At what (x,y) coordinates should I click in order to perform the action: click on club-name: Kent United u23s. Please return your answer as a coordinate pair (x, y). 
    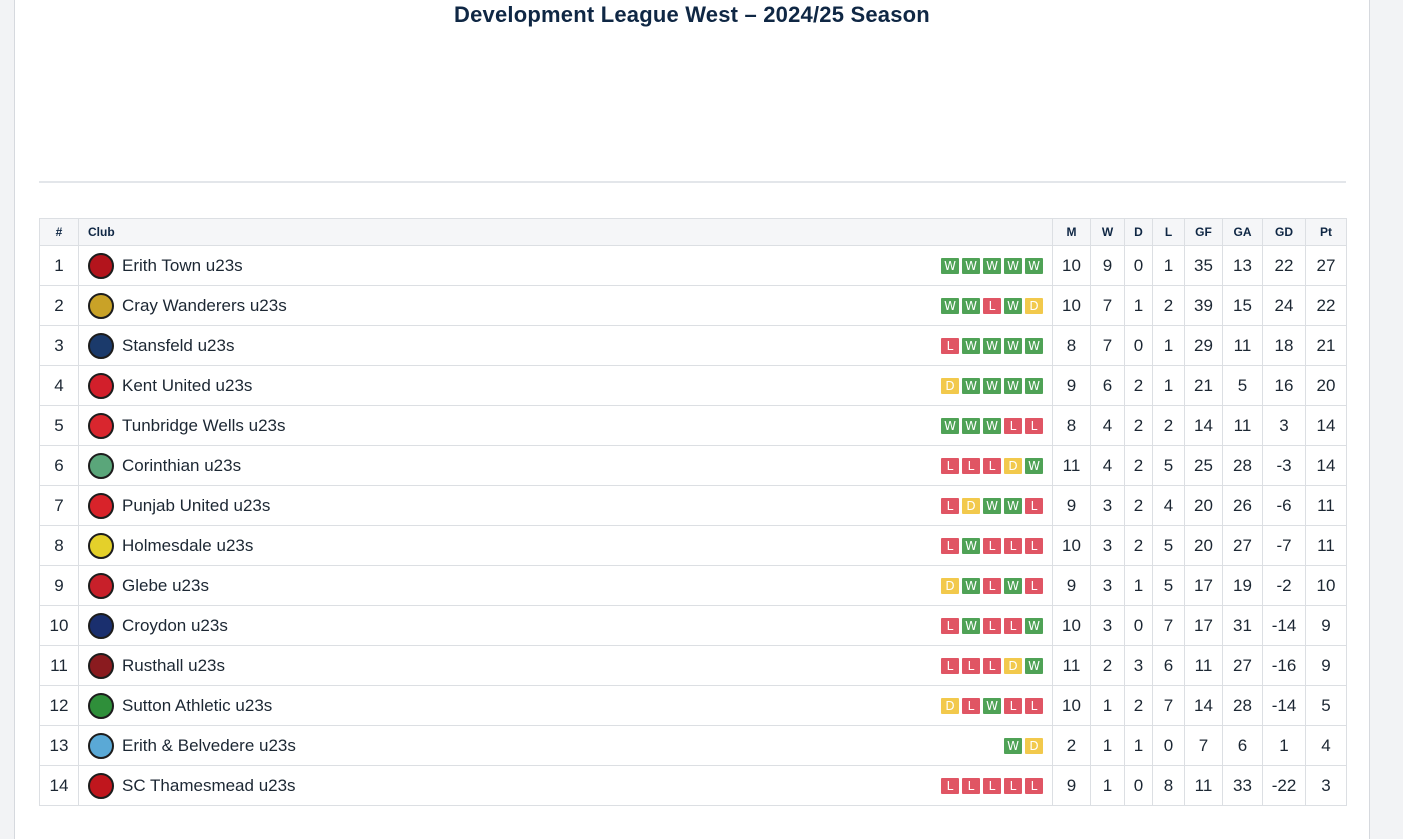
    Looking at the image, I should click on (187, 385).